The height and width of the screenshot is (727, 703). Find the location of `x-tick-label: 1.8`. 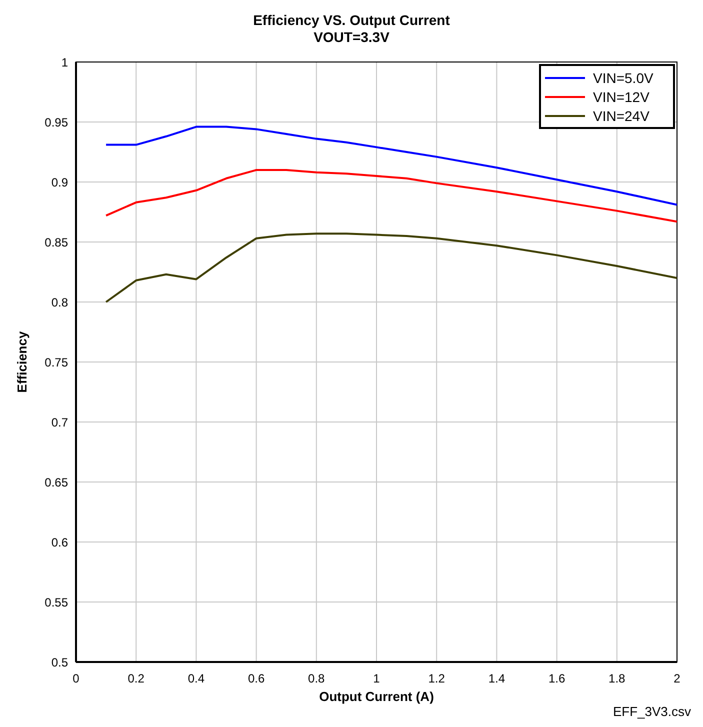

x-tick-label: 1.8 is located at coordinates (617, 679).